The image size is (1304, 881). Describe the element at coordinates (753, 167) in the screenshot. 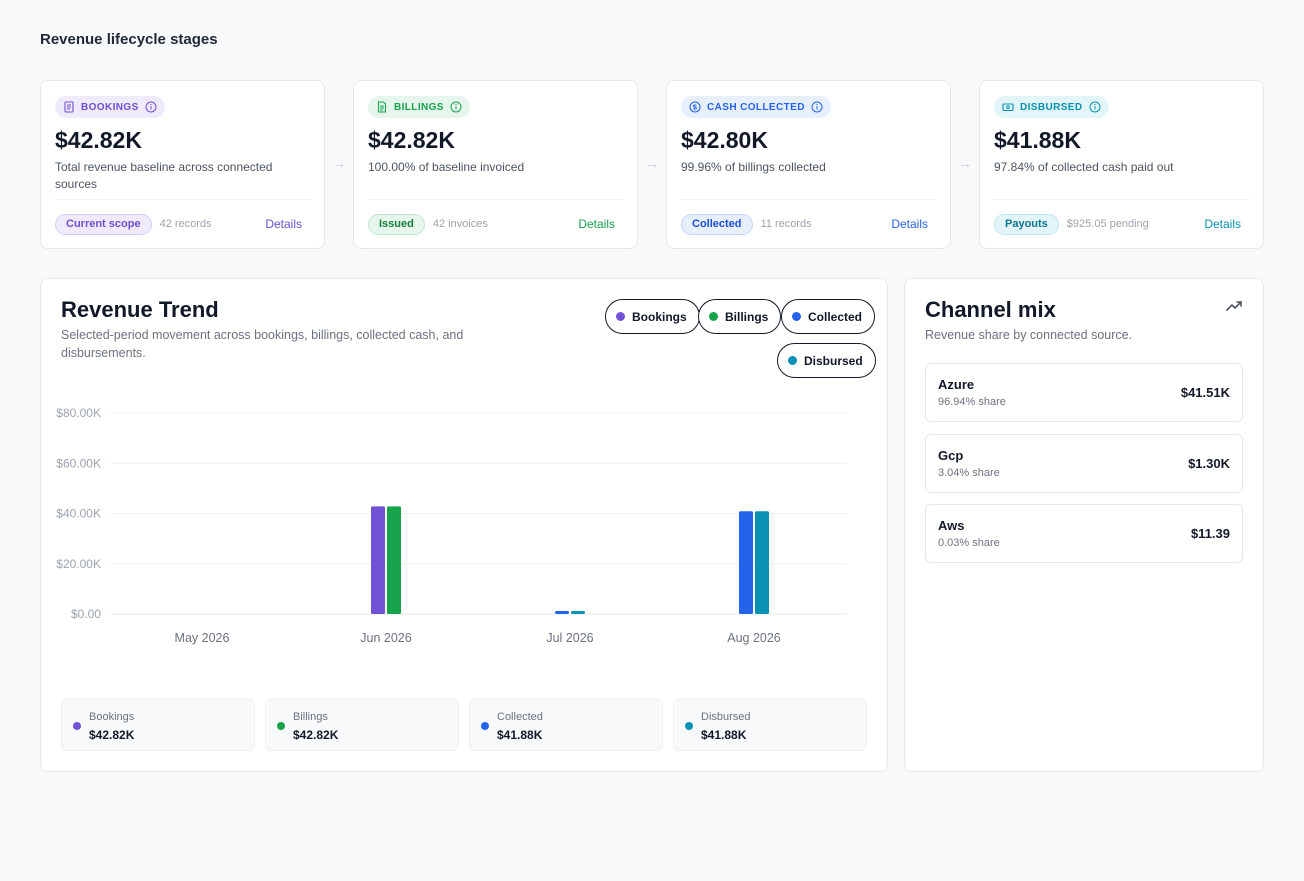

I see `stage-description: 99.96% of billings collected` at that location.